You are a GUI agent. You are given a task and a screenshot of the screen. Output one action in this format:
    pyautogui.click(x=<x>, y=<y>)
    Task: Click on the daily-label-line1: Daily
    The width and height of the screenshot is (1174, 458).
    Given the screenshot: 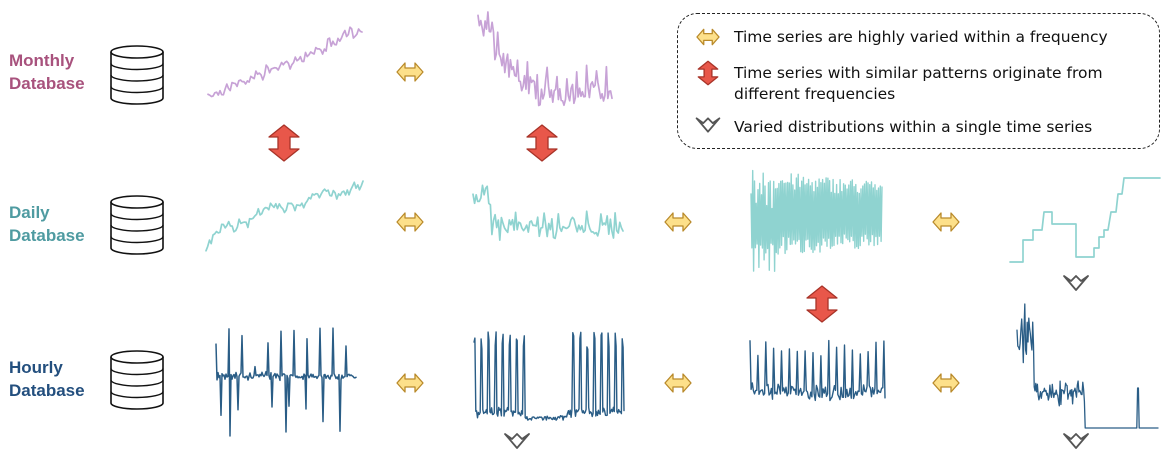 What is the action you would take?
    pyautogui.click(x=29, y=212)
    